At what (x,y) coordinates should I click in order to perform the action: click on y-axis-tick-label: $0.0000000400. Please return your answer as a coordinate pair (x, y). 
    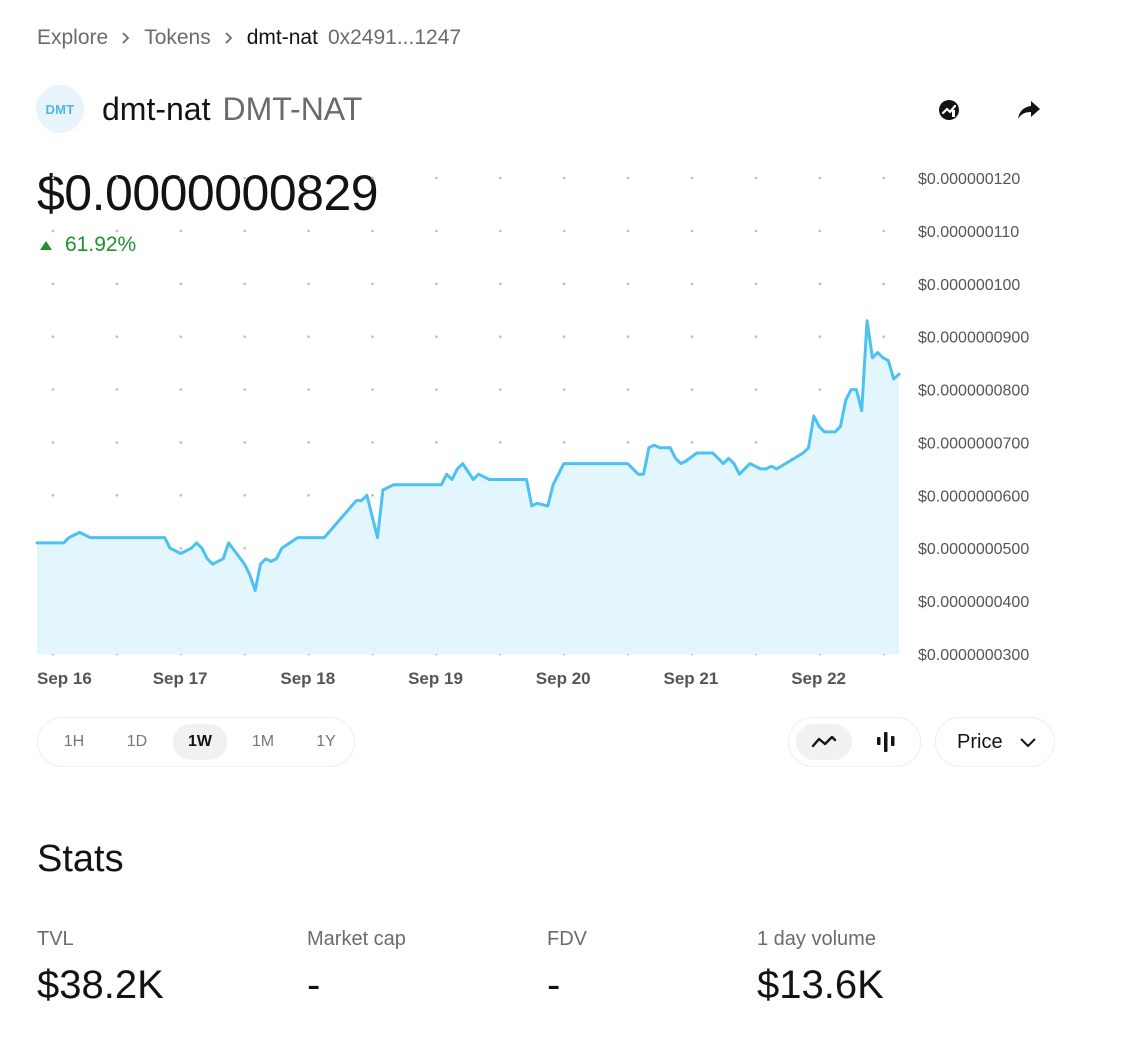
    Looking at the image, I should click on (973, 602).